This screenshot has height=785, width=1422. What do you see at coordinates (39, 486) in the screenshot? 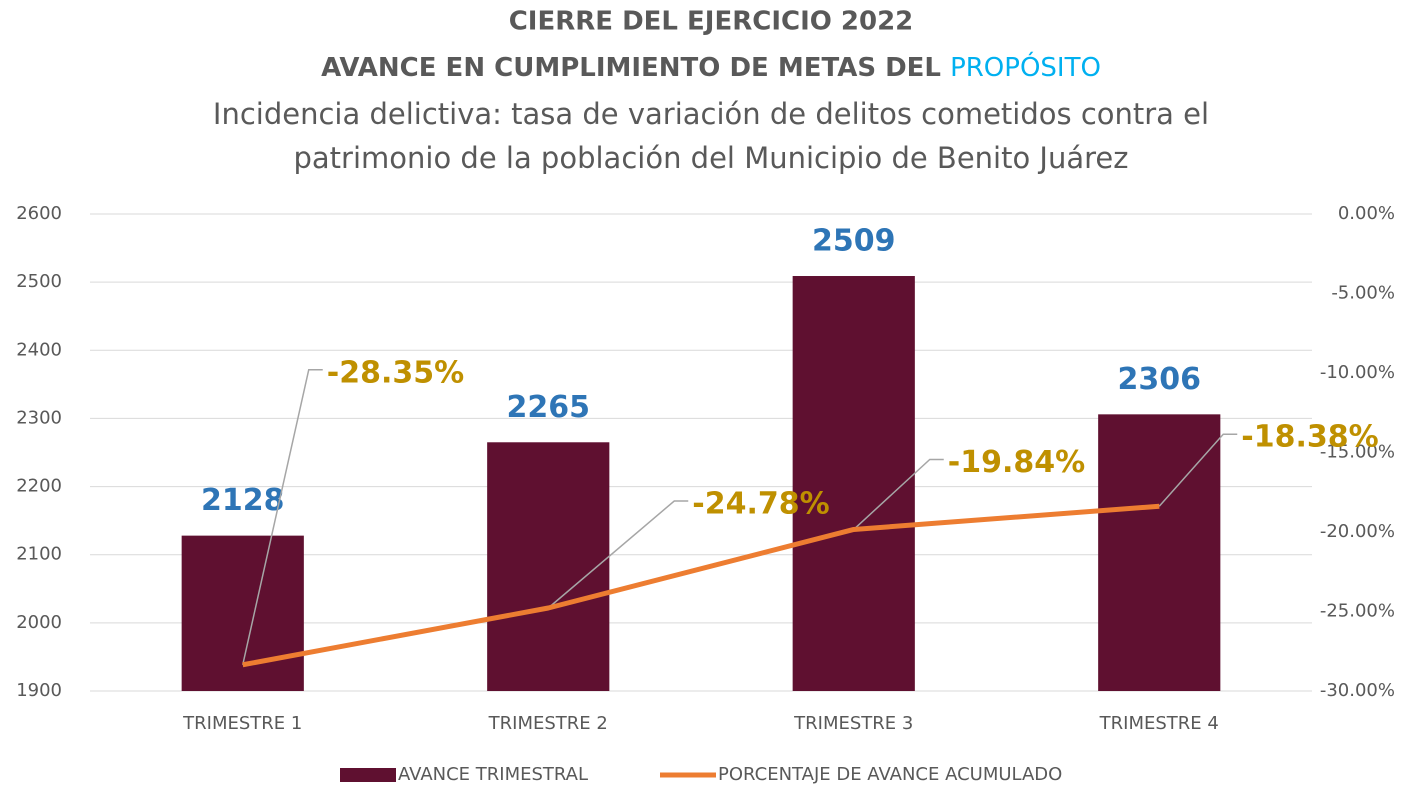
I see `y-tick-label: 2200` at bounding box center [39, 486].